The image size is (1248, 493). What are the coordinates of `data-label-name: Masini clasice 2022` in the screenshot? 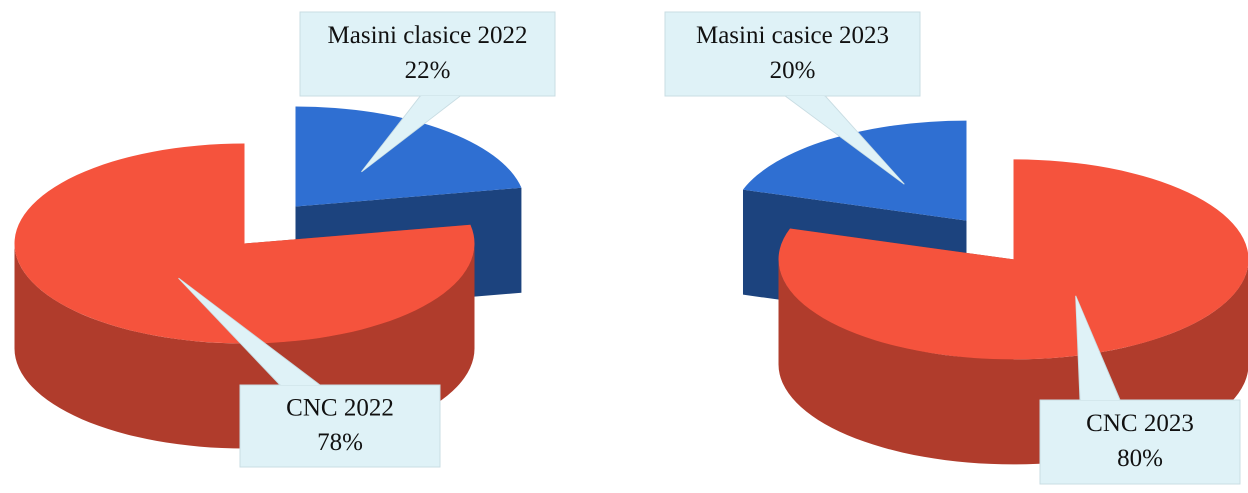 It's located at (428, 35).